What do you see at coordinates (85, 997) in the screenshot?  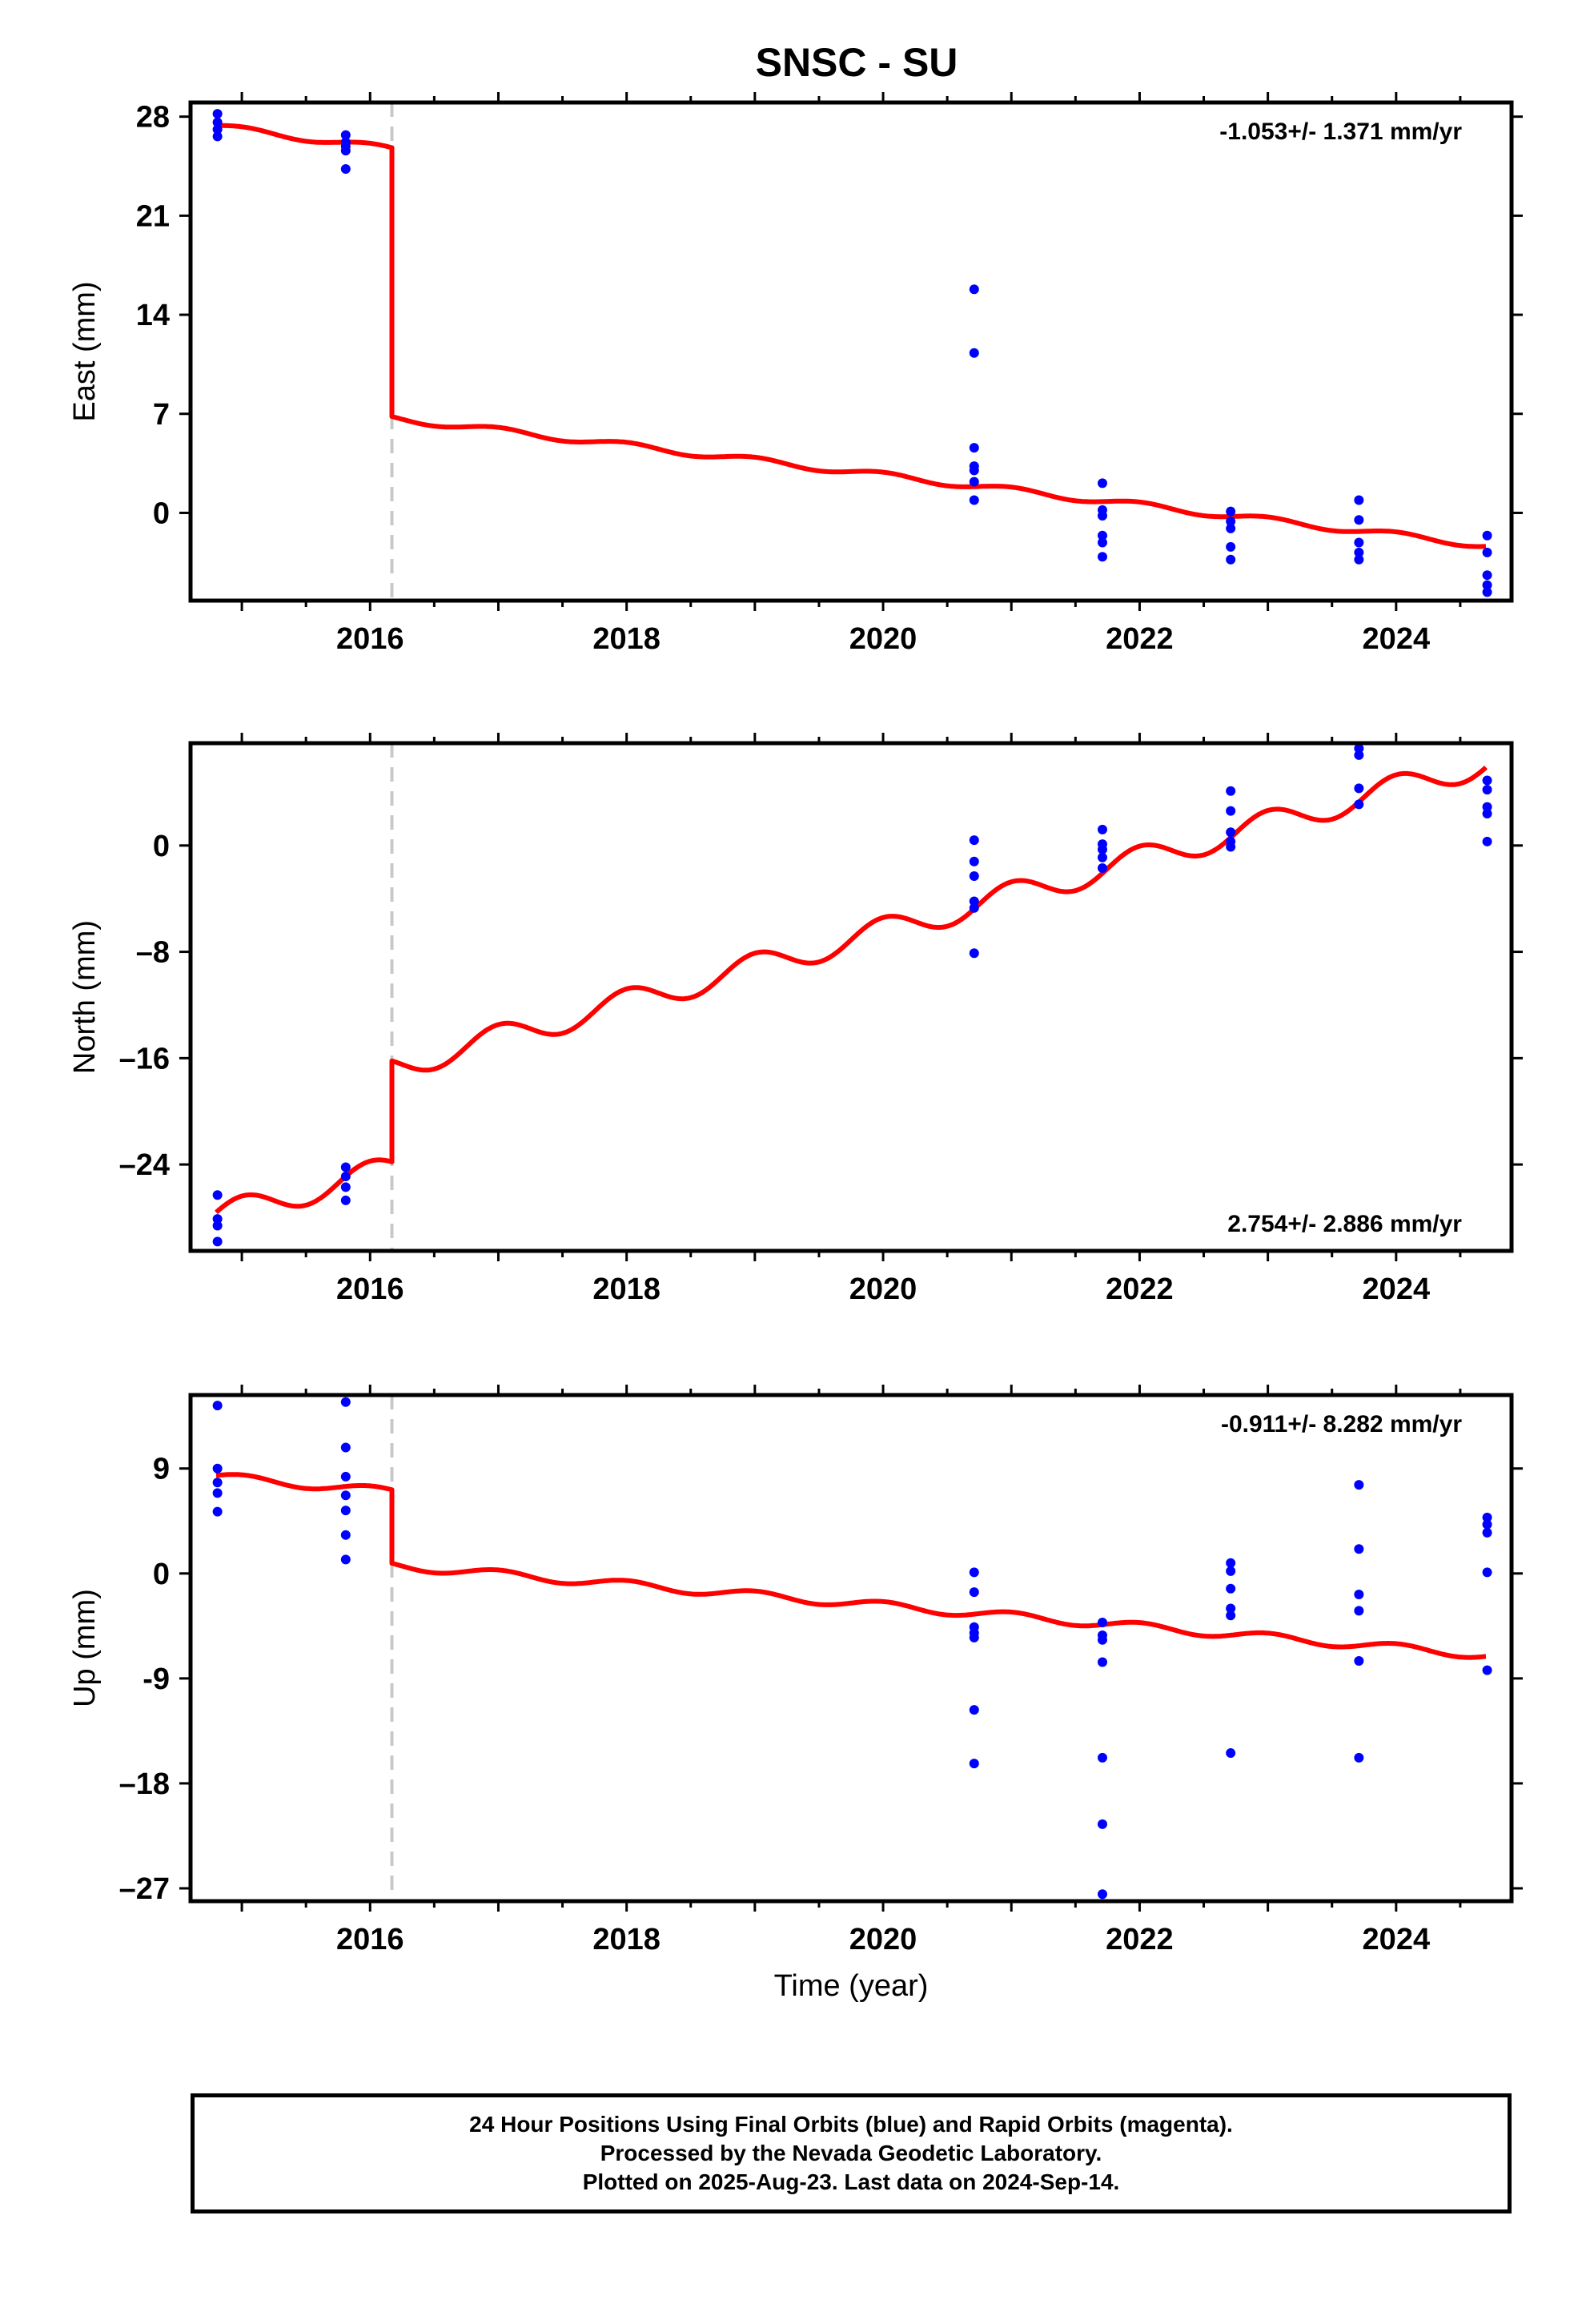 I see `y-axis-label: North (mm)` at bounding box center [85, 997].